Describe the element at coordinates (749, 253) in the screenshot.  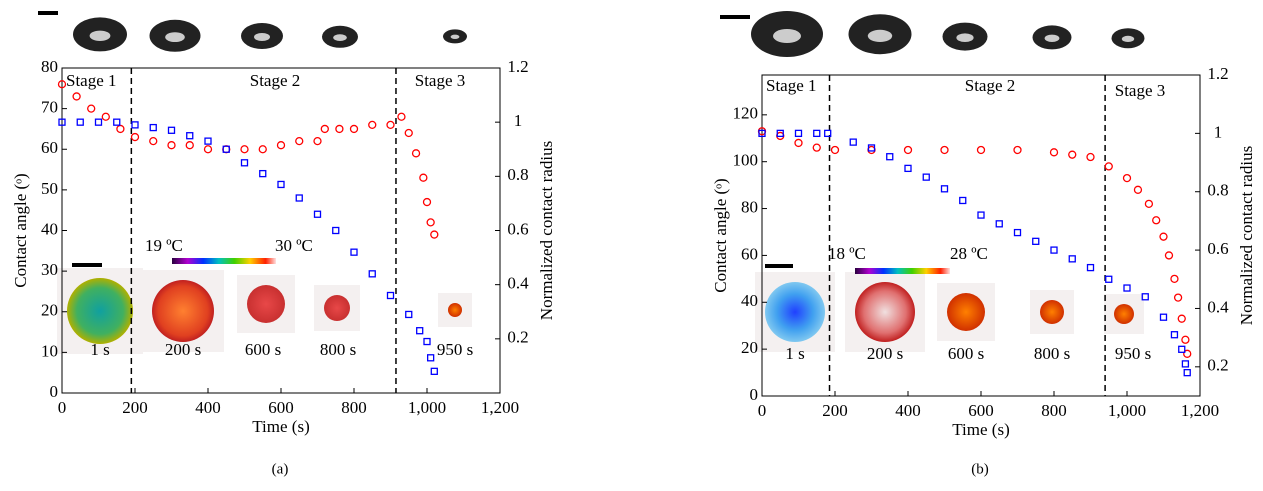
I see `y-tick-label: 60` at that location.